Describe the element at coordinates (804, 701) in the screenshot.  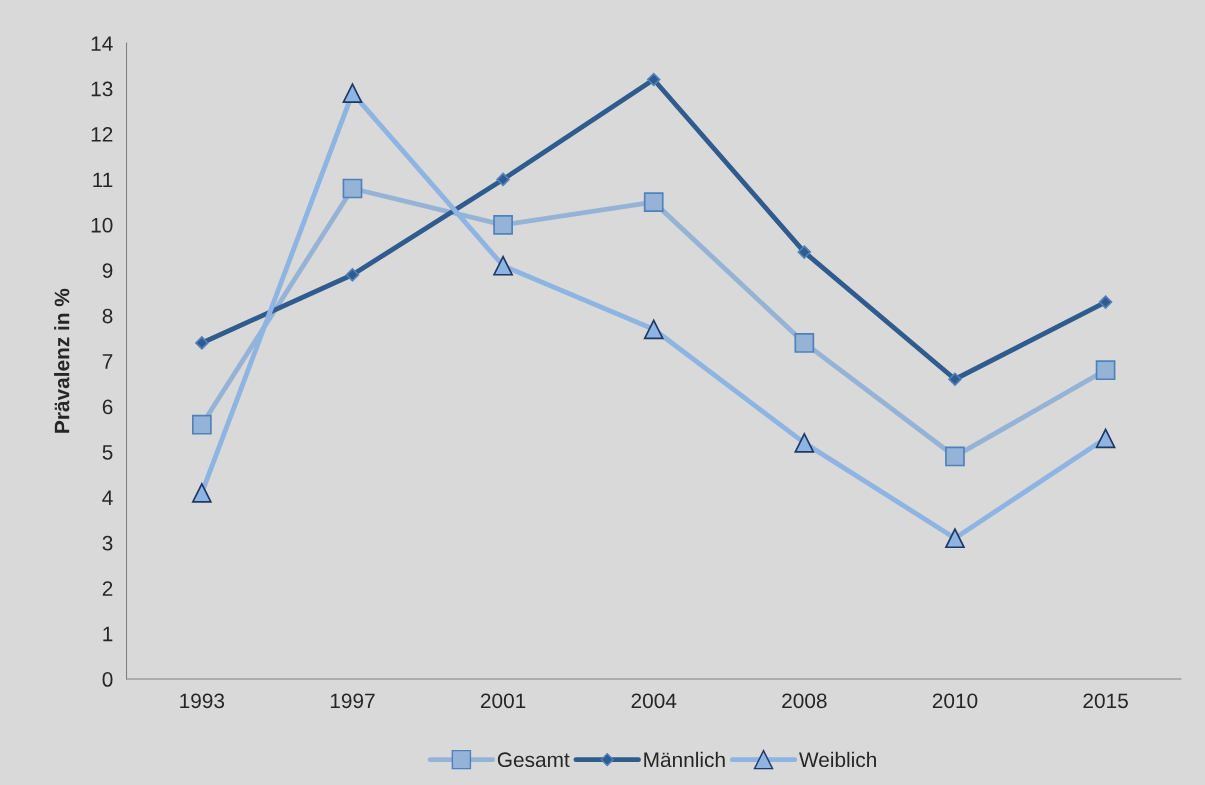
I see `x-tick-label: 2008` at that location.